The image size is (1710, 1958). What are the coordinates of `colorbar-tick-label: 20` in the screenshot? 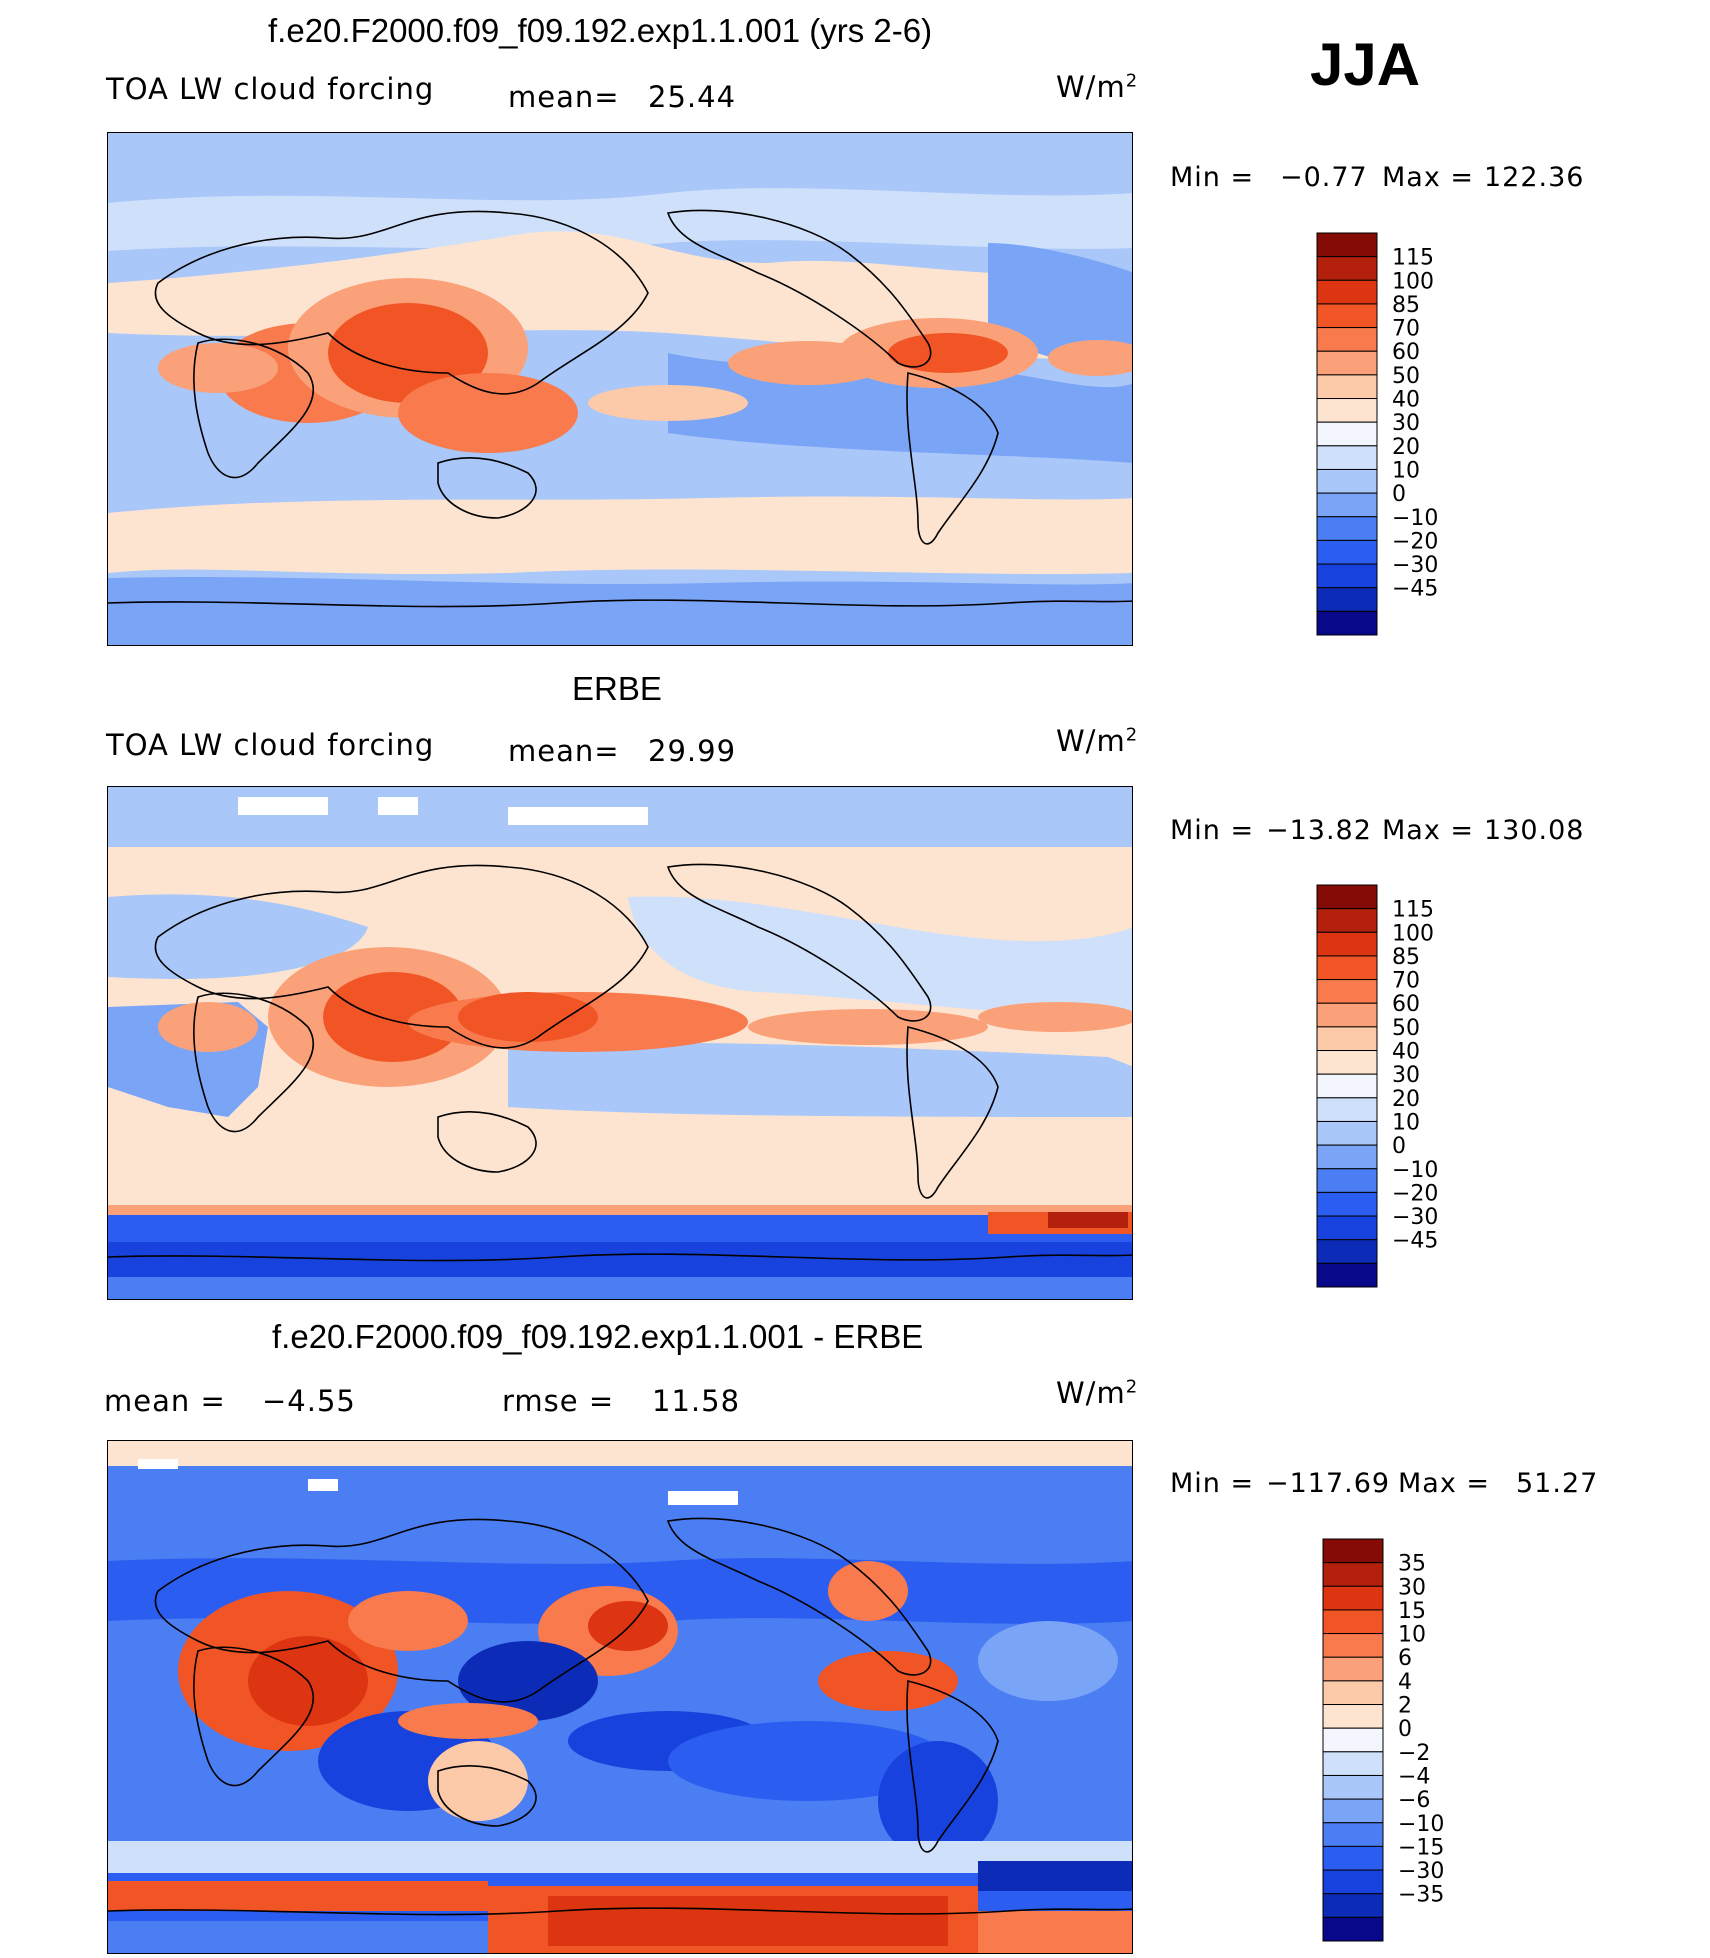 It's located at (1406, 1099).